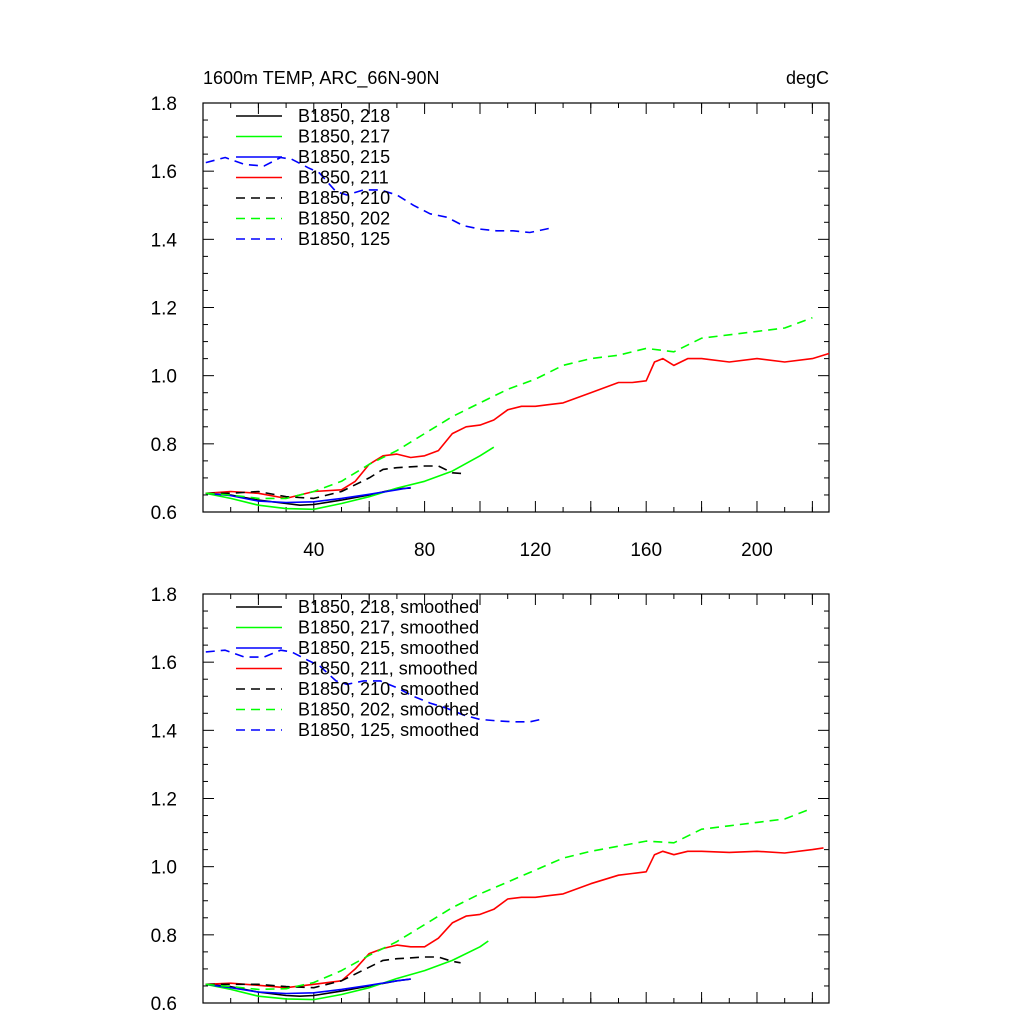 The height and width of the screenshot is (1024, 1024). Describe the element at coordinates (388, 669) in the screenshot. I see `legend-label-3: B1850, 211, smoothed` at that location.